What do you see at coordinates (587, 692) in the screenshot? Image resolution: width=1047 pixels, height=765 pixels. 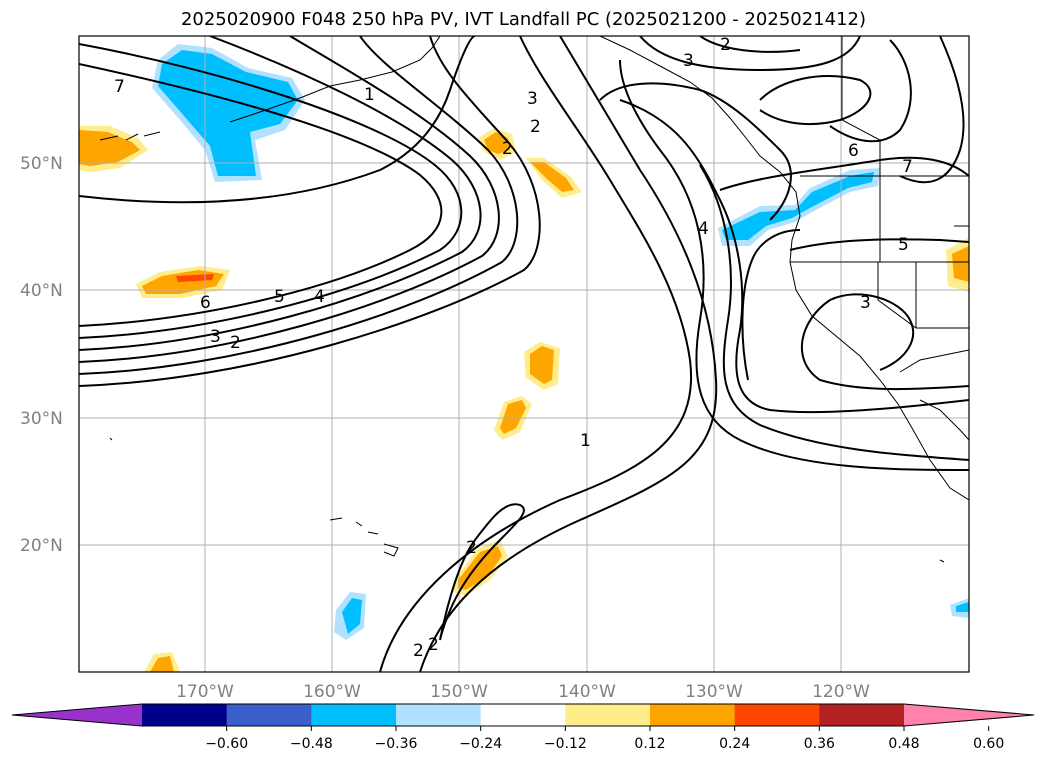 I see `lon-label: 140°W` at bounding box center [587, 692].